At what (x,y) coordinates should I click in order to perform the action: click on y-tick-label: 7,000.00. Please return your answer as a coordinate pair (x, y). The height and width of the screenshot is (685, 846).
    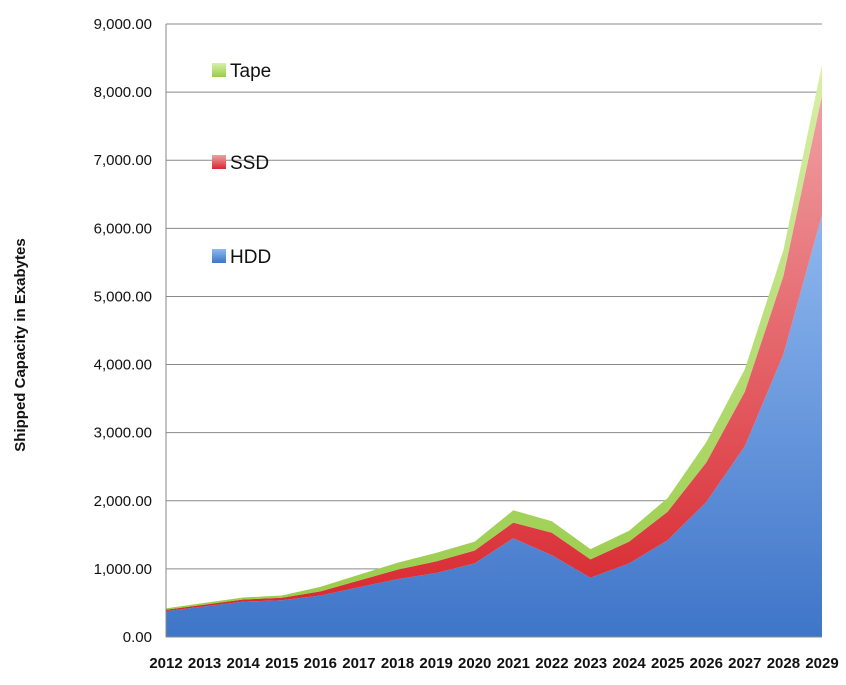
    Looking at the image, I should click on (123, 160).